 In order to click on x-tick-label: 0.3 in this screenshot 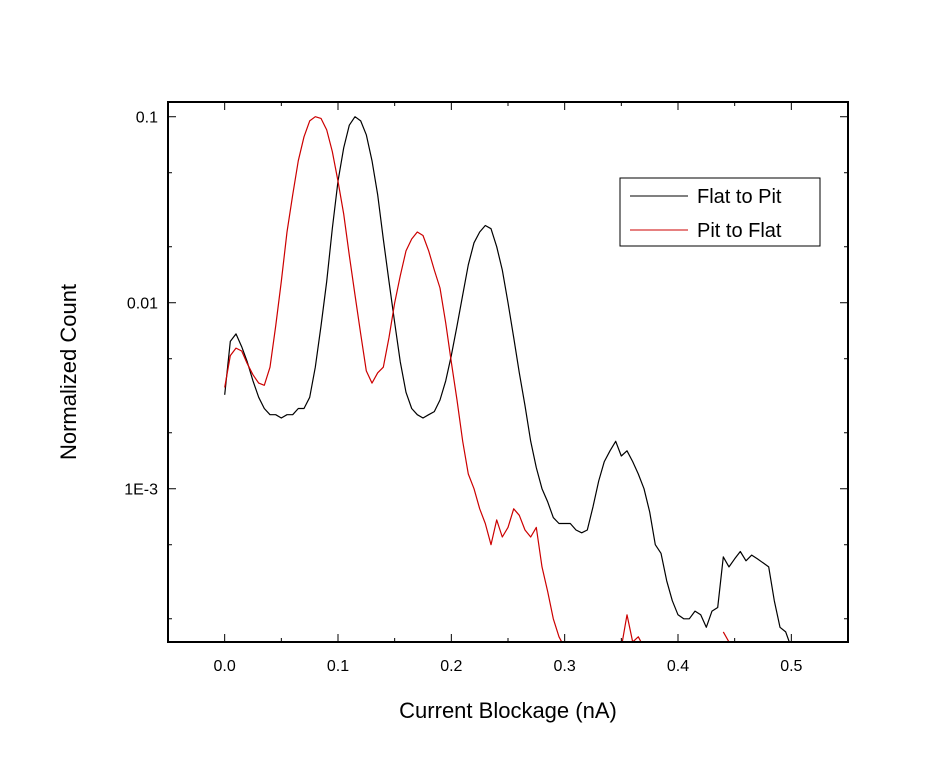, I will do `click(565, 666)`.